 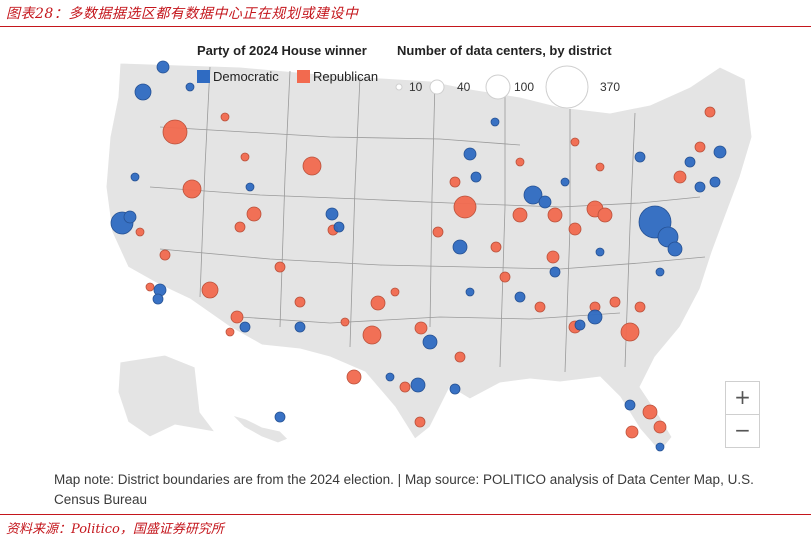 I want to click on alaska-shape, so click(x=167, y=396).